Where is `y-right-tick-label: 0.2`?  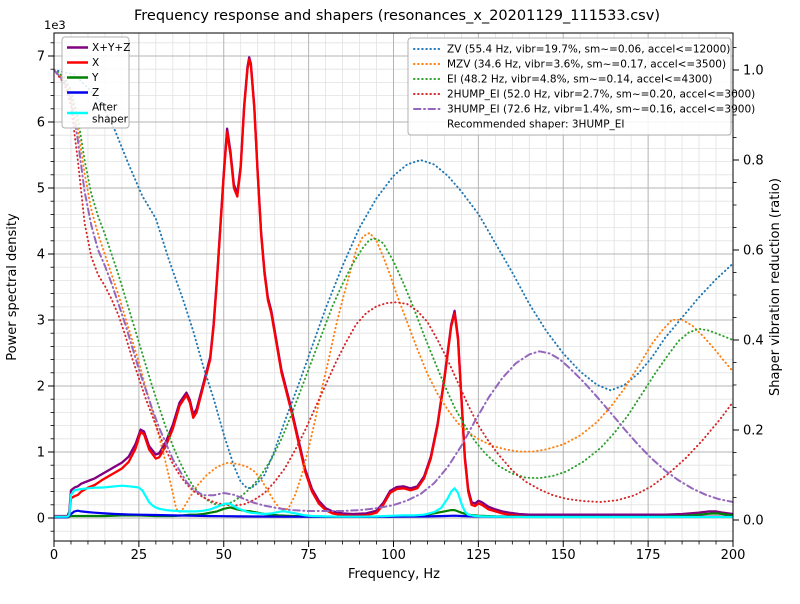
y-right-tick-label: 0.2 is located at coordinates (753, 431).